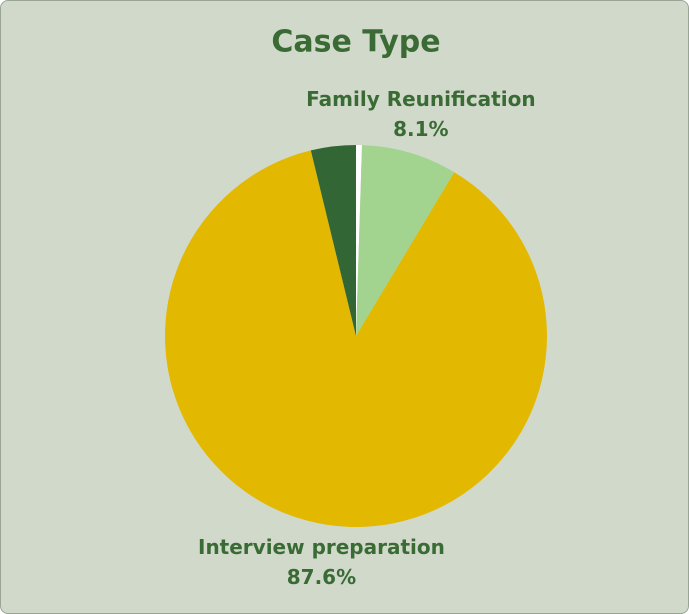  I want to click on chart-title: Case Type, so click(355, 42).